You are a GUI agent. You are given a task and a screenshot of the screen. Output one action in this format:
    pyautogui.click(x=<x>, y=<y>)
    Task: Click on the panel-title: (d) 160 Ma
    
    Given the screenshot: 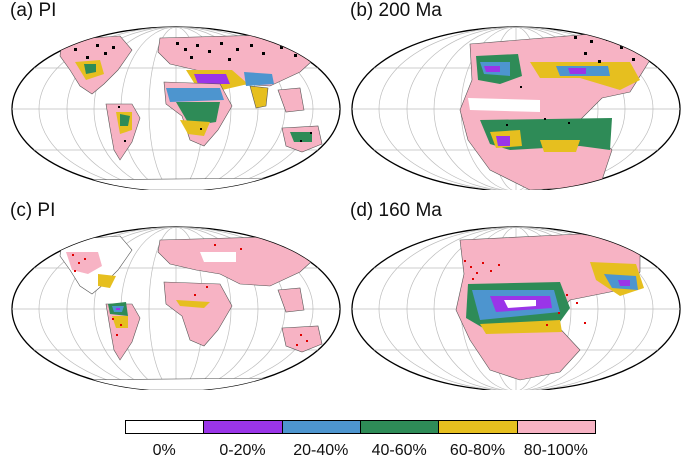 What is the action you would take?
    pyautogui.click(x=396, y=210)
    